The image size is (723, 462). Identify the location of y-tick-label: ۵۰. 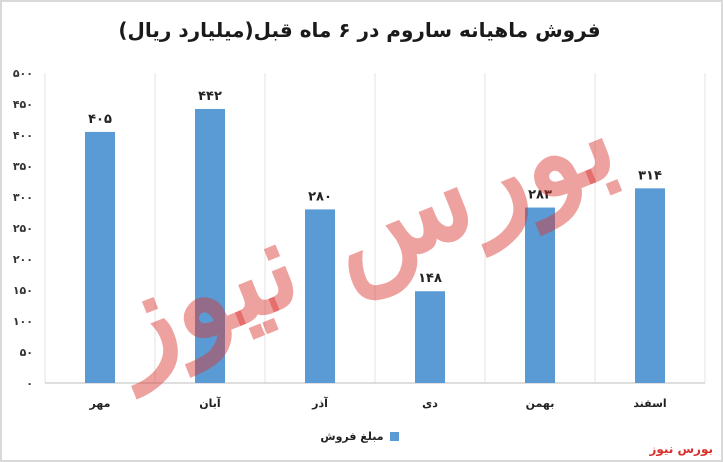
(26, 352).